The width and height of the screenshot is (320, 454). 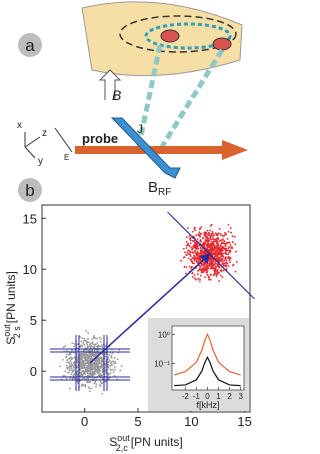 What do you see at coordinates (207, 405) in the screenshot?
I see `x-axis-label: f[kHz]` at bounding box center [207, 405].